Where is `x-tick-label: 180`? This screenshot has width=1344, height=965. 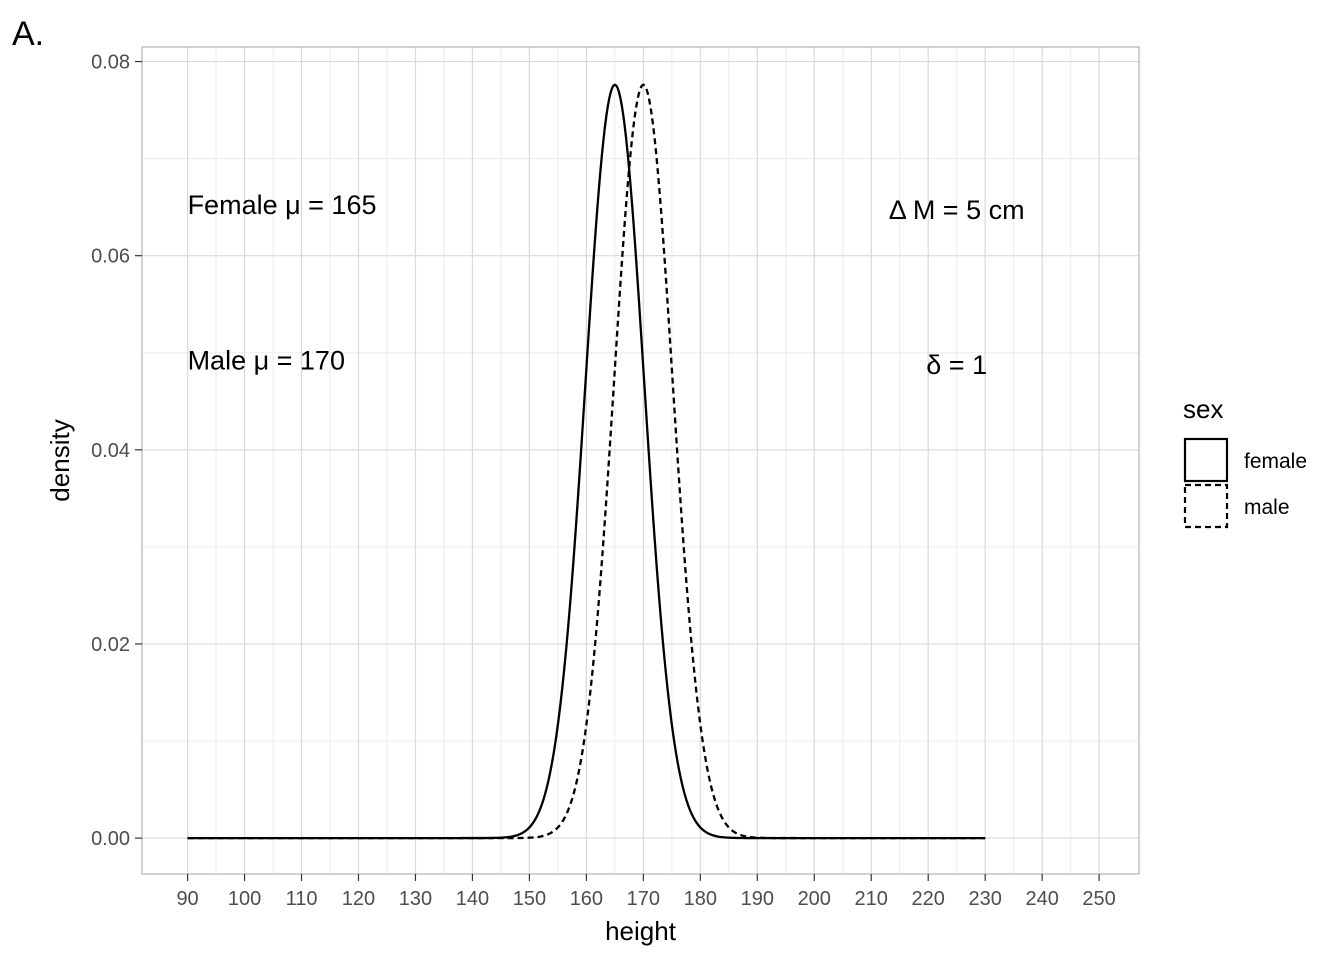 x-tick-label: 180 is located at coordinates (700, 899).